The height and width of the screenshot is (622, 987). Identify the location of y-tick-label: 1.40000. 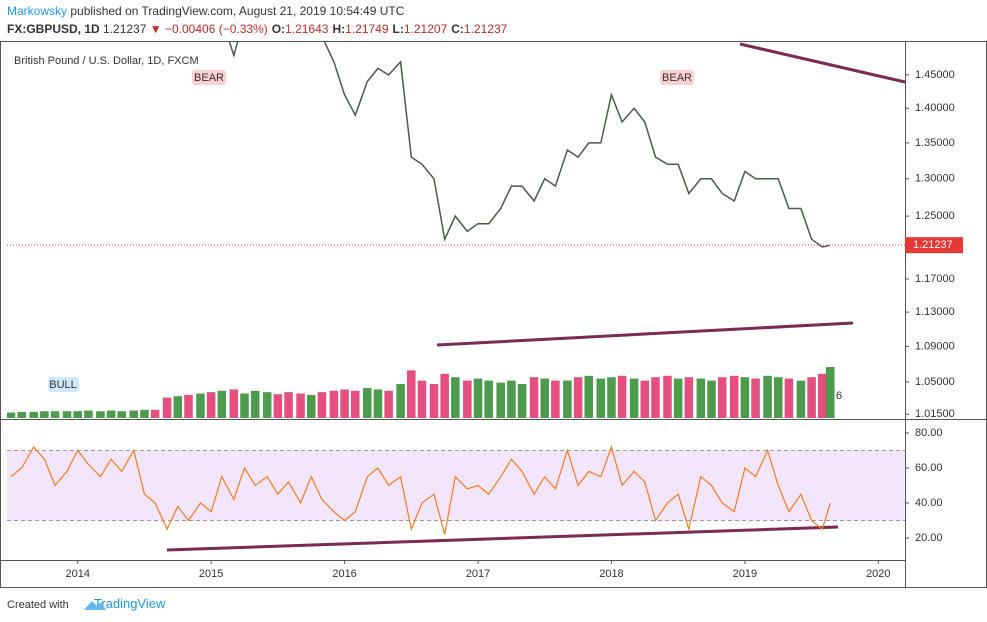
(935, 108).